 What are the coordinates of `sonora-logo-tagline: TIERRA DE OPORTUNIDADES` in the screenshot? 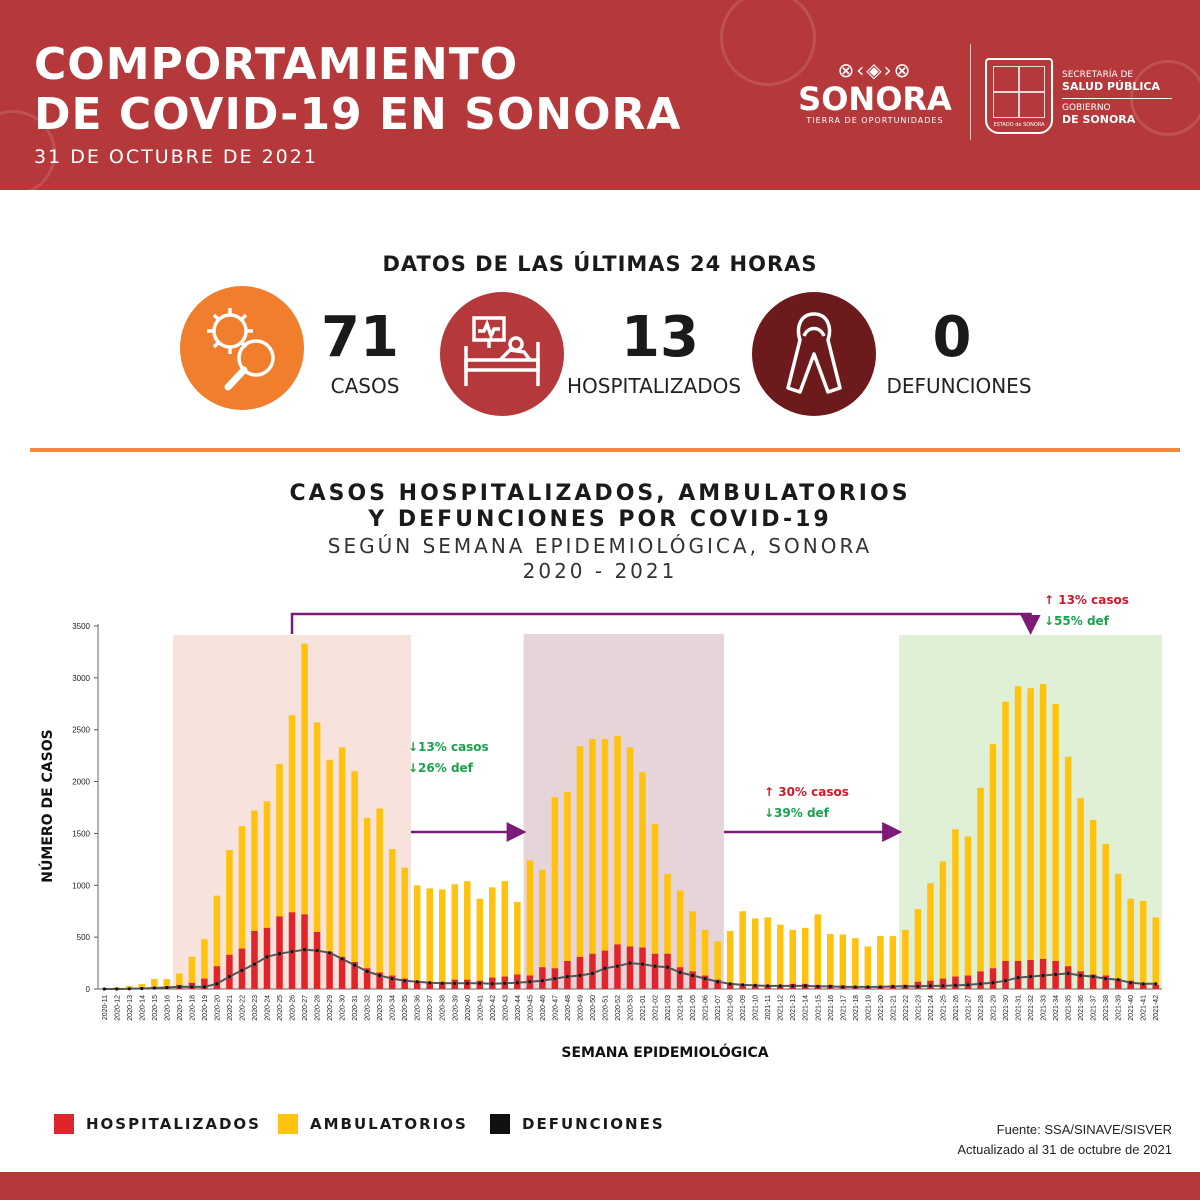 It's located at (875, 120).